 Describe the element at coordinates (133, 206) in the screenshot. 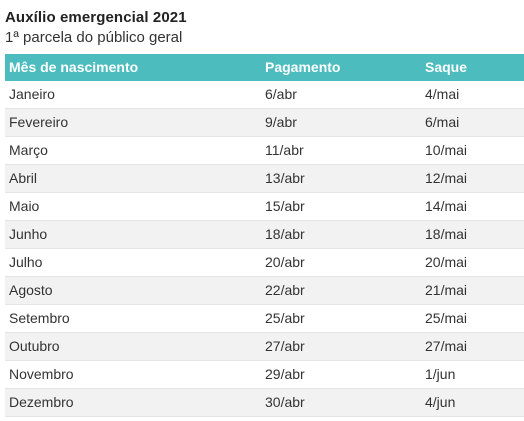

I see `cell-birth-month: Maio` at that location.